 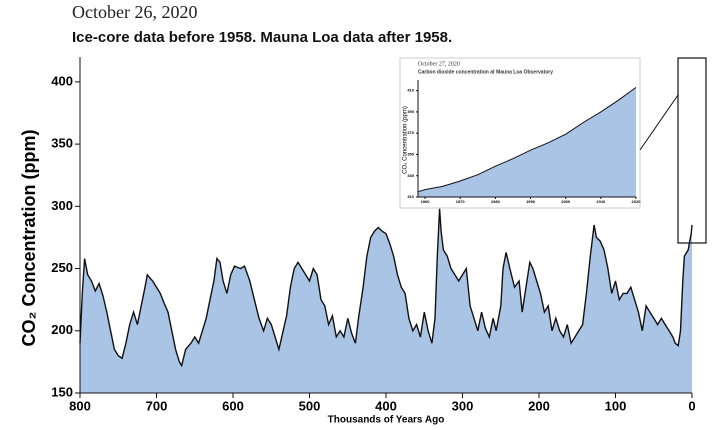 What do you see at coordinates (410, 196) in the screenshot?
I see `y-tick-label: 310` at bounding box center [410, 196].